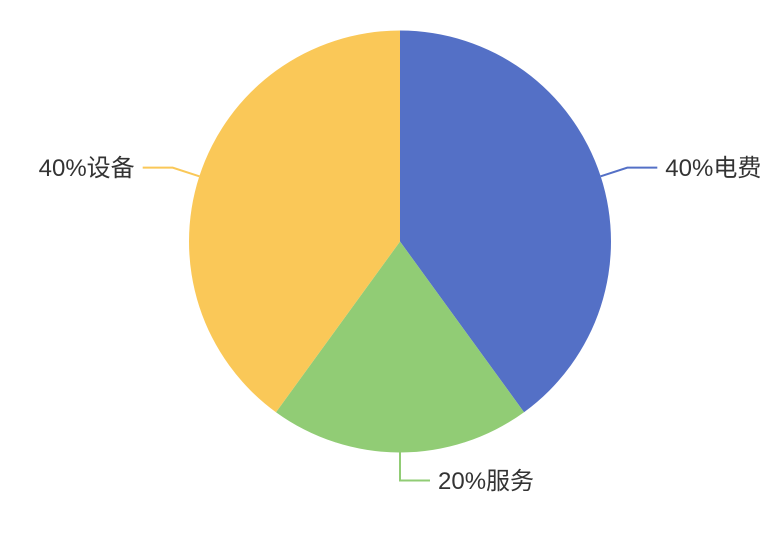  What do you see at coordinates (87, 168) in the screenshot?
I see `pie-label-shebei: 40%设备` at bounding box center [87, 168].